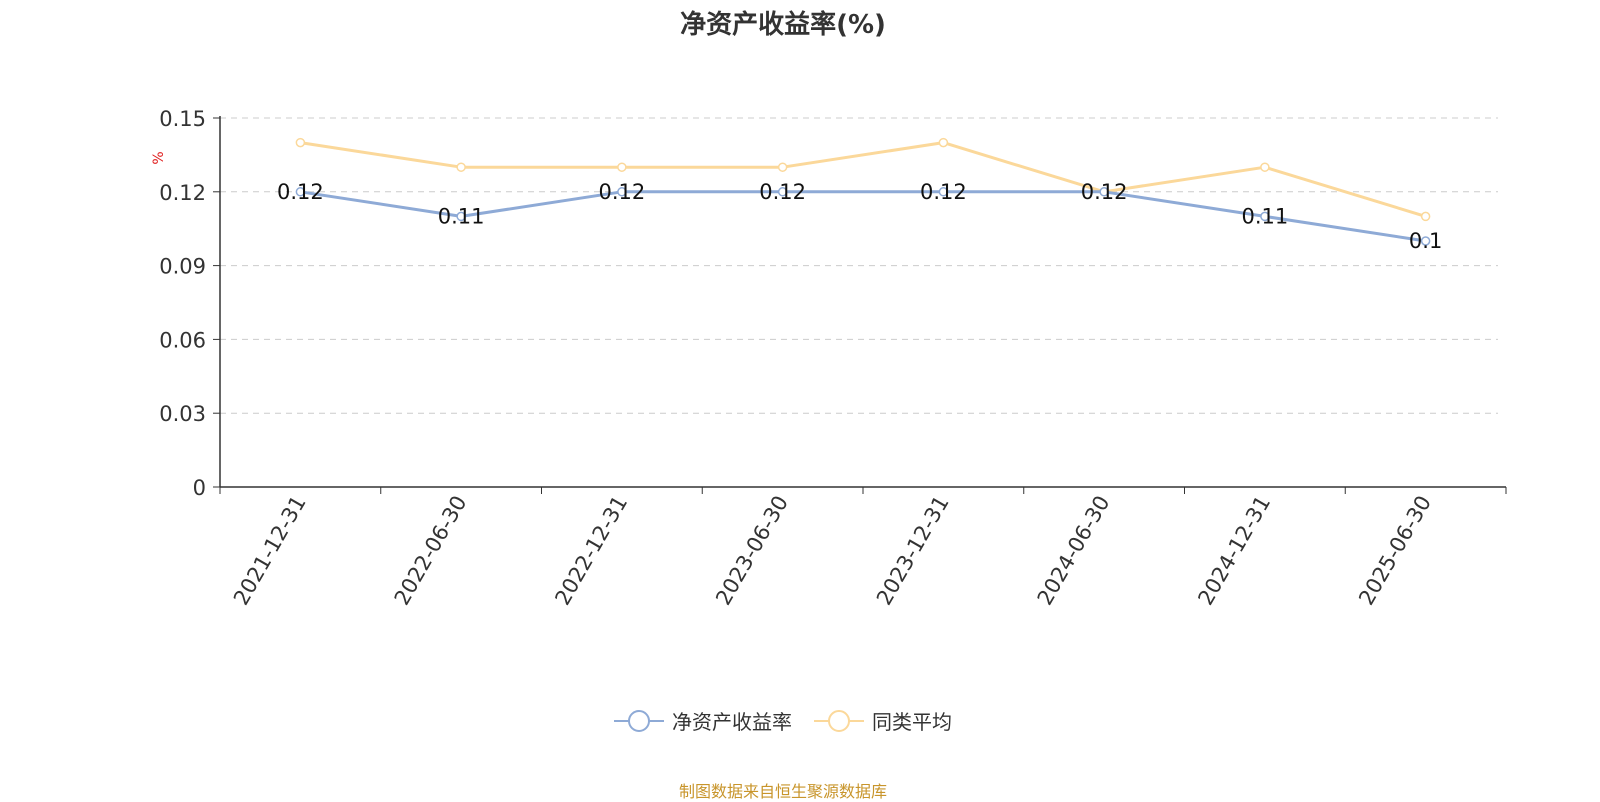 This screenshot has height=802, width=1600. I want to click on y-tick-label: 0.15, so click(182, 119).